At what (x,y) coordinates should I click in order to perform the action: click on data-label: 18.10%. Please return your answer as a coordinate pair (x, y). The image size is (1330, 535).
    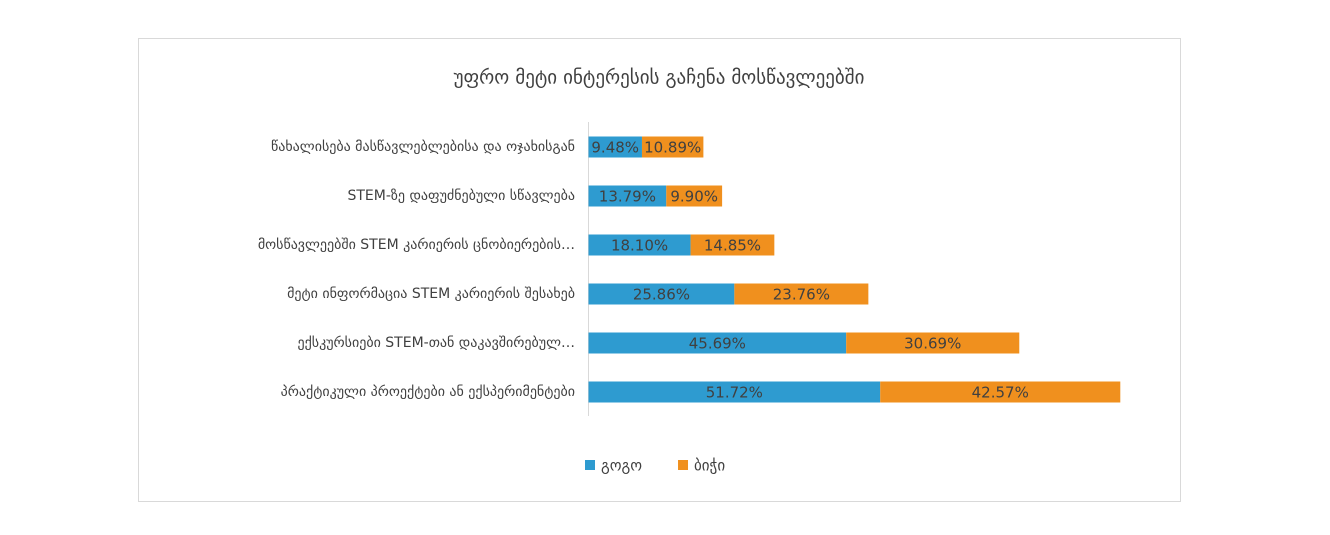
    Looking at the image, I should click on (639, 246).